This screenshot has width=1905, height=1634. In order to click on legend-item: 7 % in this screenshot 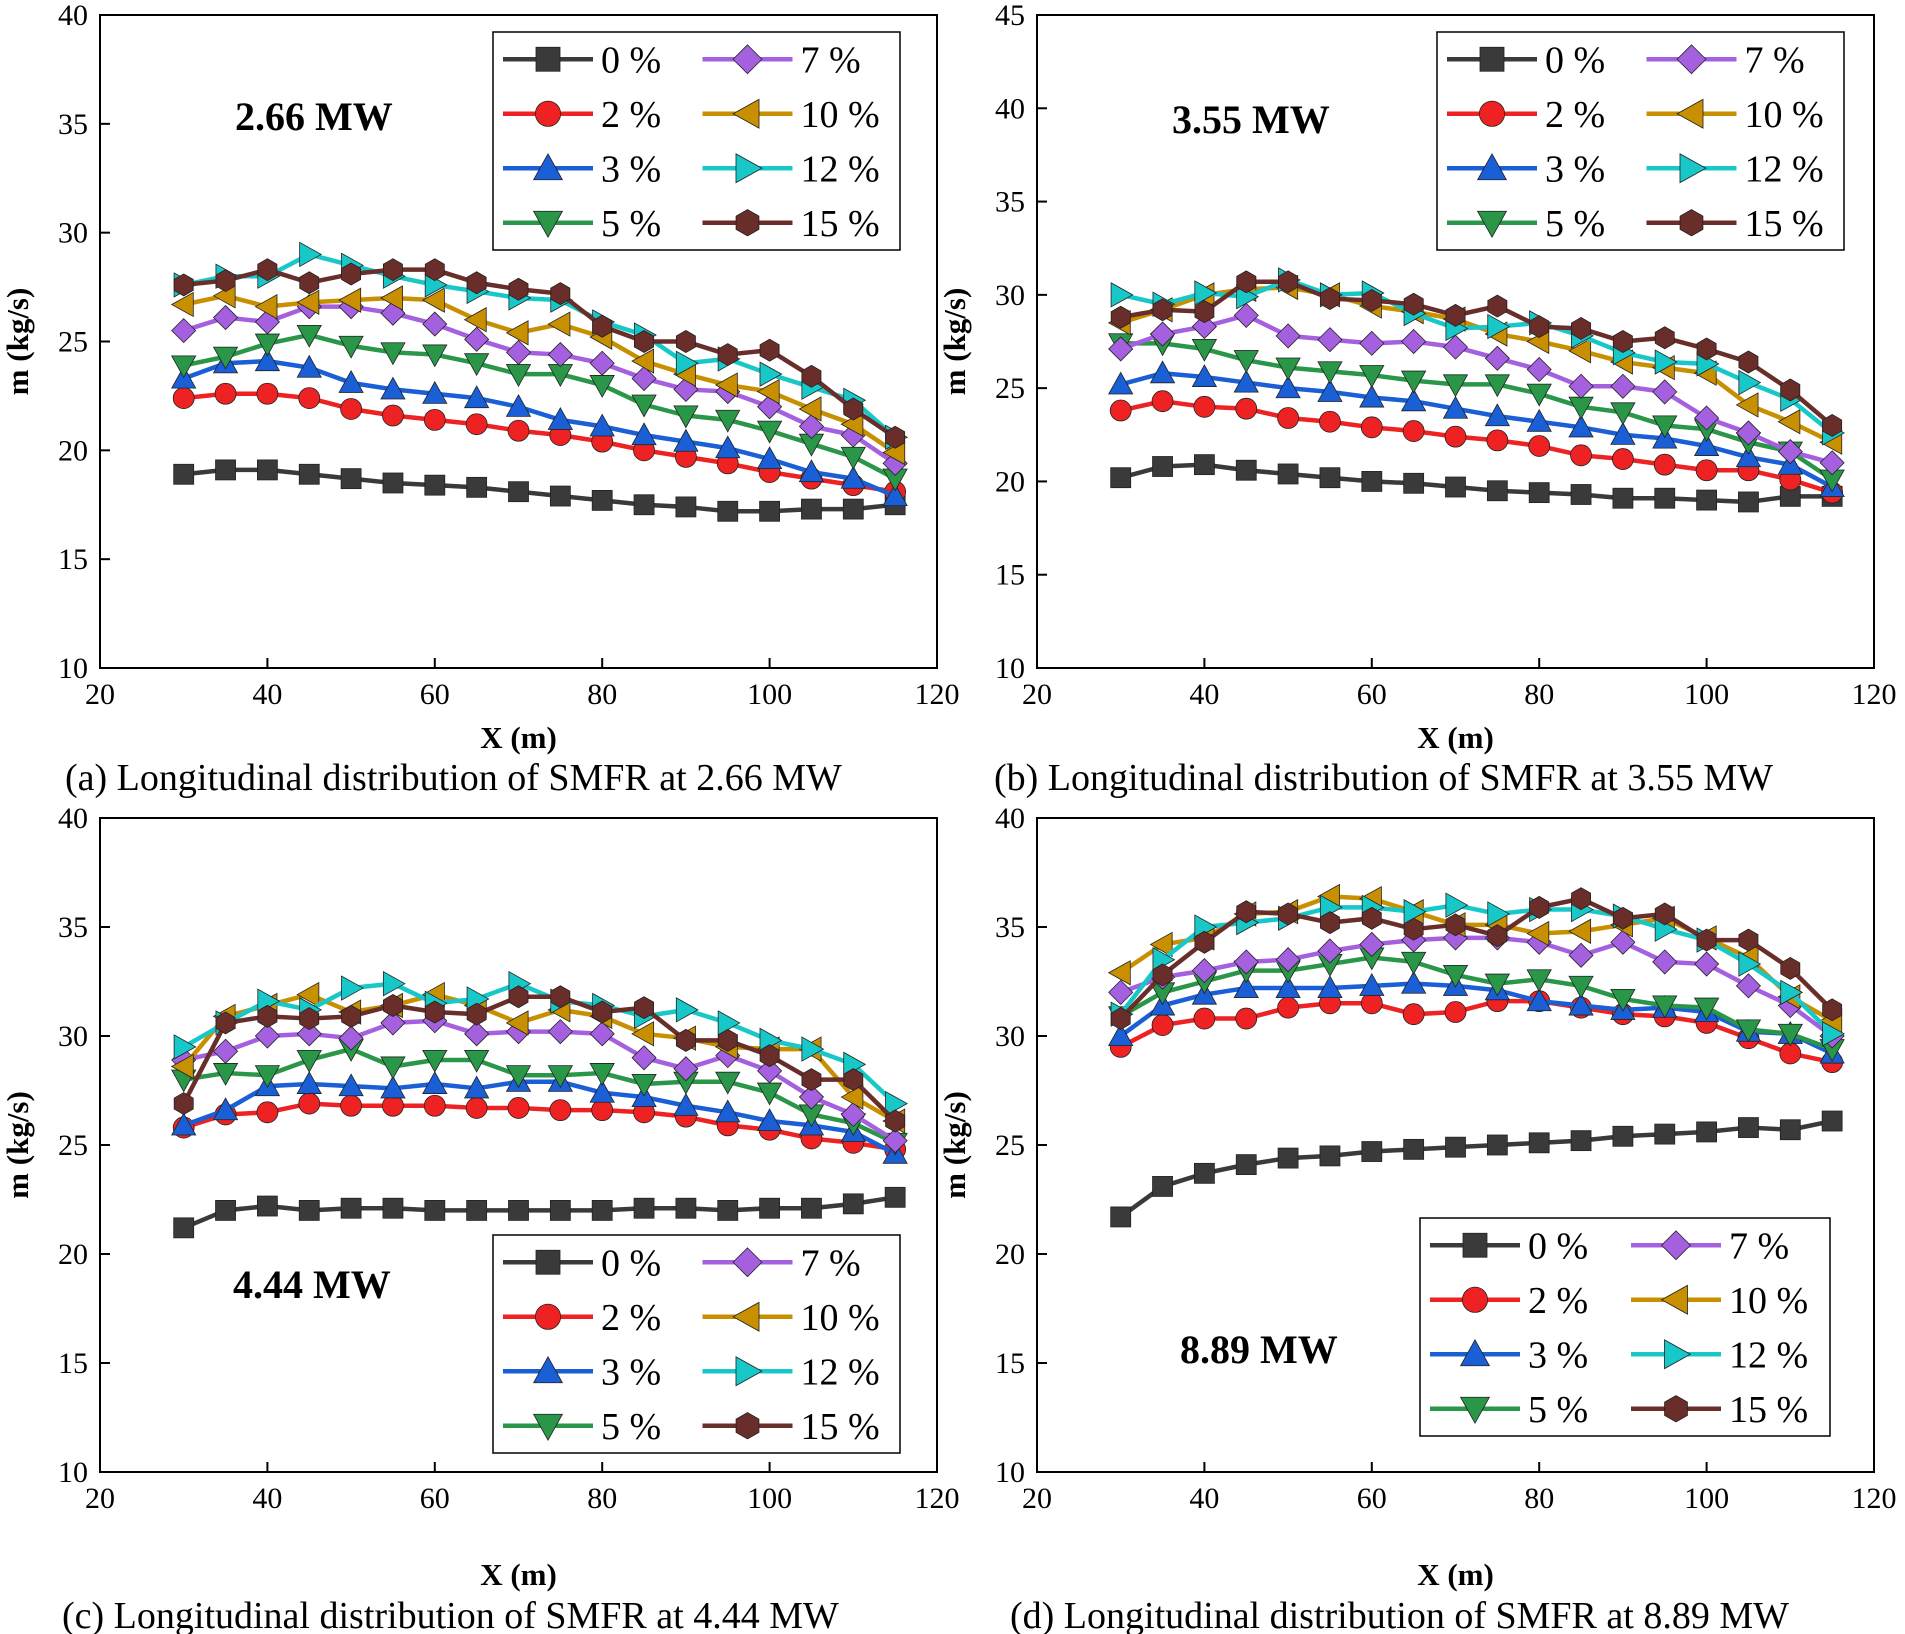, I will do `click(1710, 1246)`.